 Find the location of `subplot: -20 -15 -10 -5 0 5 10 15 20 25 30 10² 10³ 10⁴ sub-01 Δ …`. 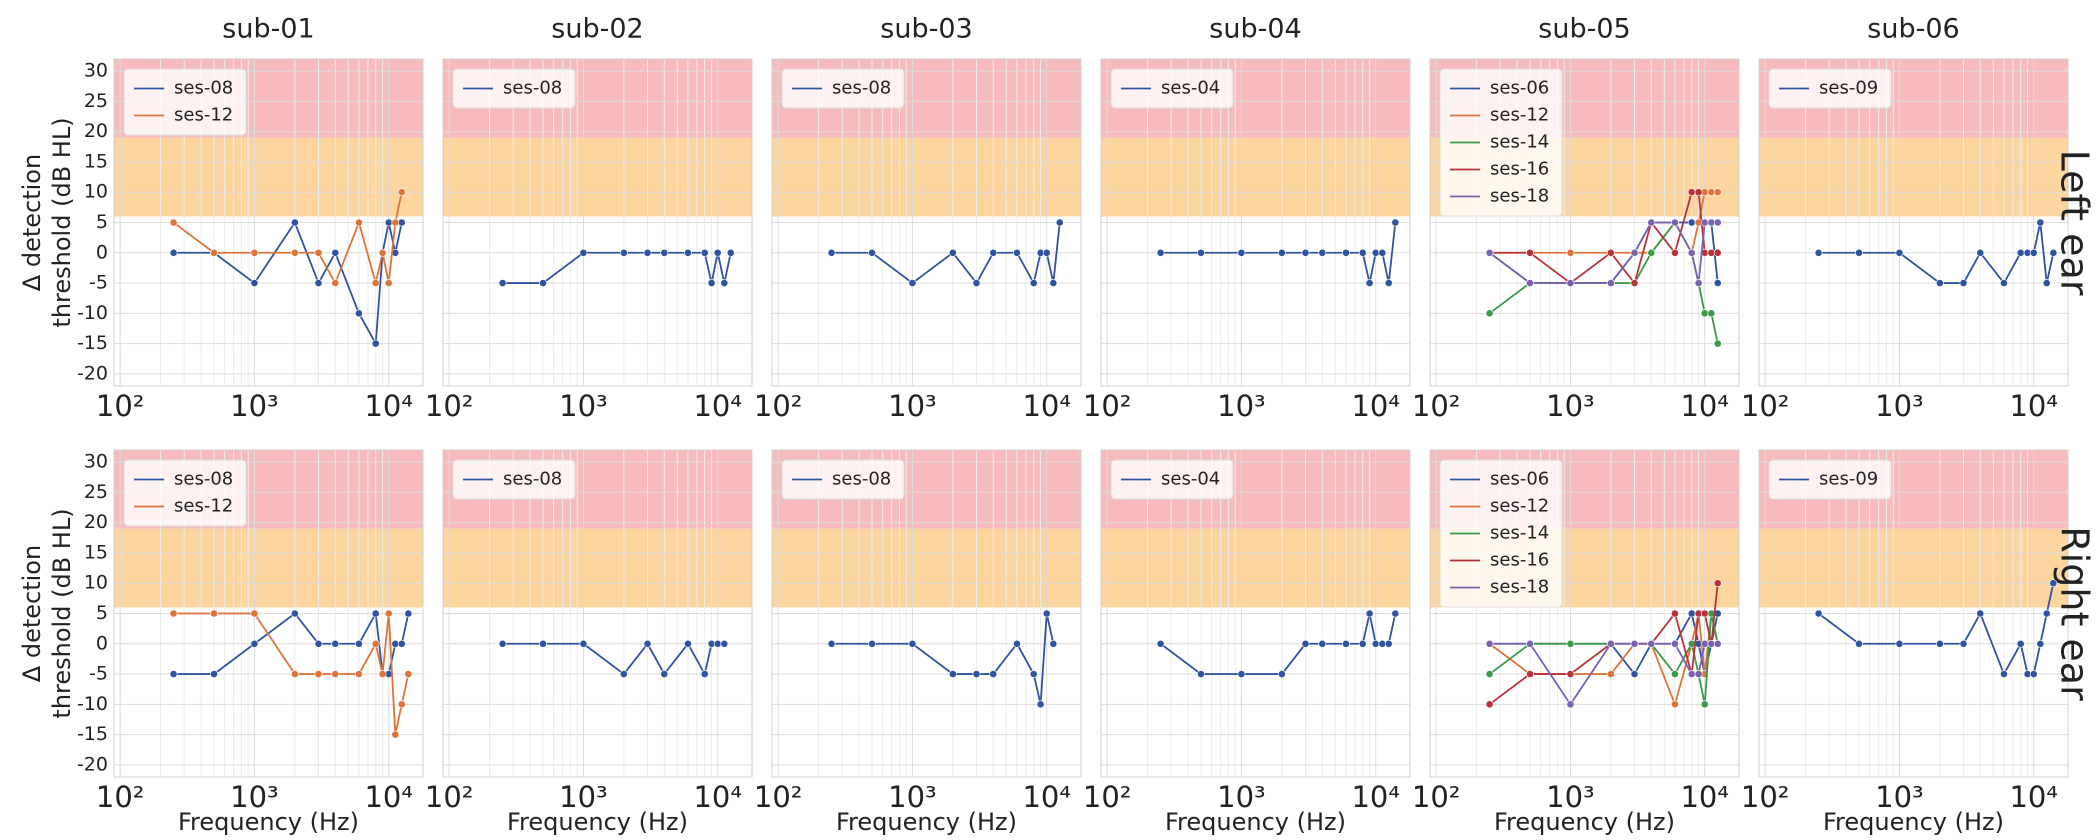

subplot: -20 -15 -10 -5 0 5 10 15 20 25 30 10² 10³ 10⁴ sub-01 Δ … is located at coordinates (221, 218).